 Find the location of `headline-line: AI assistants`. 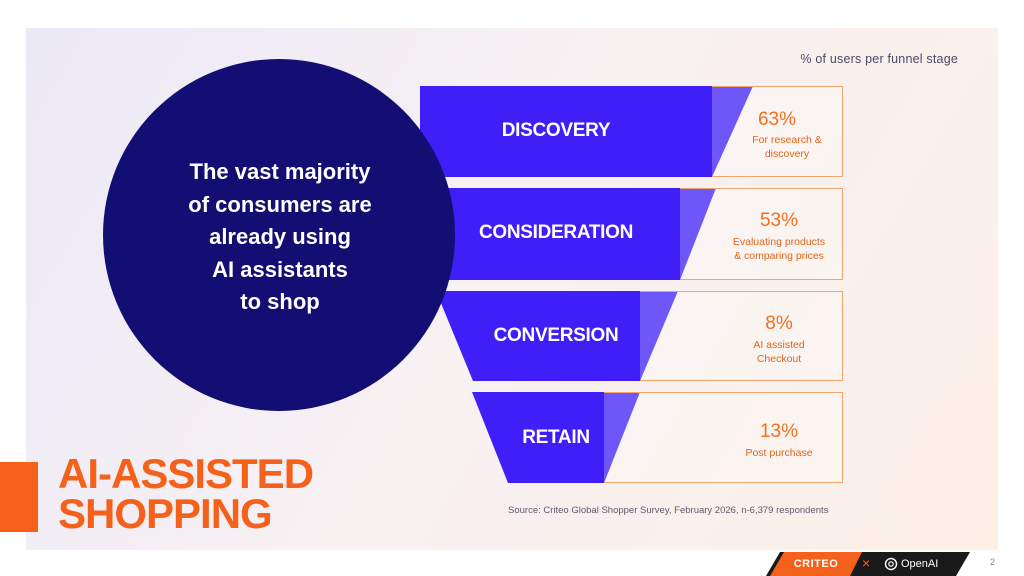

headline-line: AI assistants is located at coordinates (280, 269).